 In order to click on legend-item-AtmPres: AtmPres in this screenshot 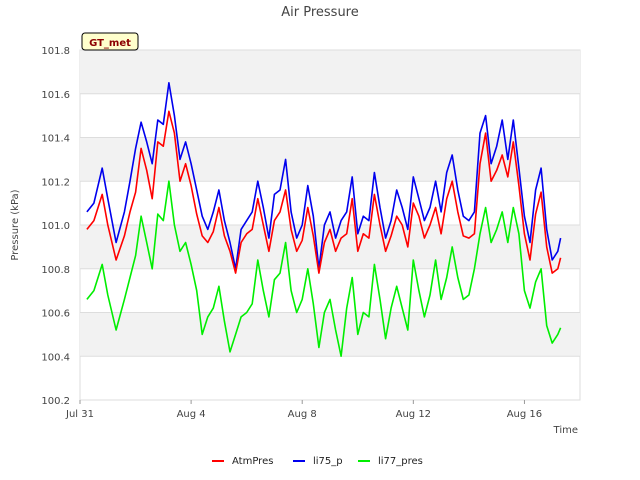, I will do `click(242, 461)`.